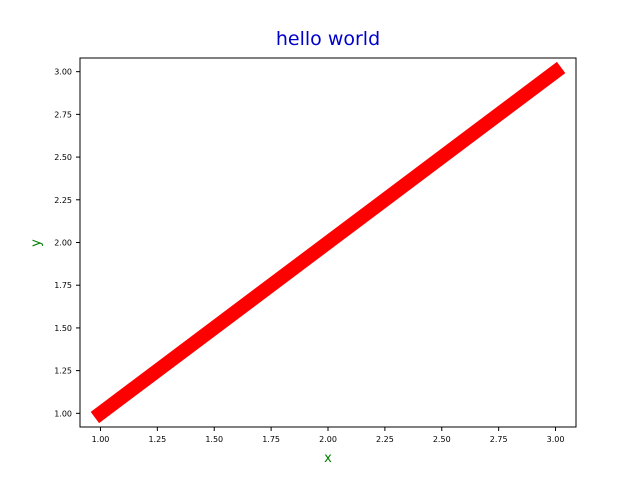 The height and width of the screenshot is (485, 640). I want to click on x-axis: 1.00 1.25 1.50 1.75 2.00 2.25 2.50 2.75 3.00, so click(328, 435).